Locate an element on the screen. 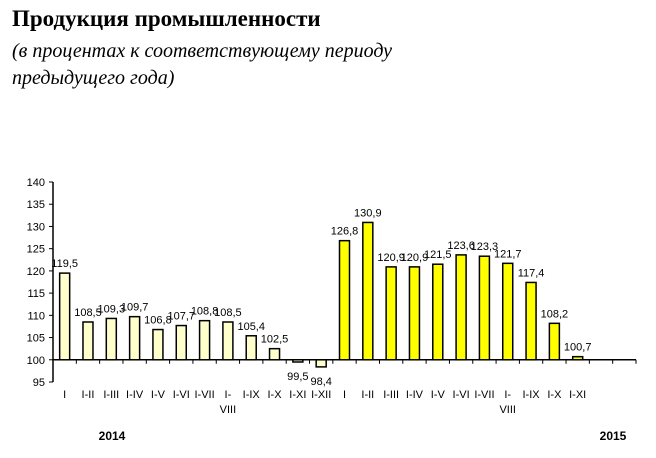 The image size is (656, 458). year-label-2015: 2015 is located at coordinates (613, 436).